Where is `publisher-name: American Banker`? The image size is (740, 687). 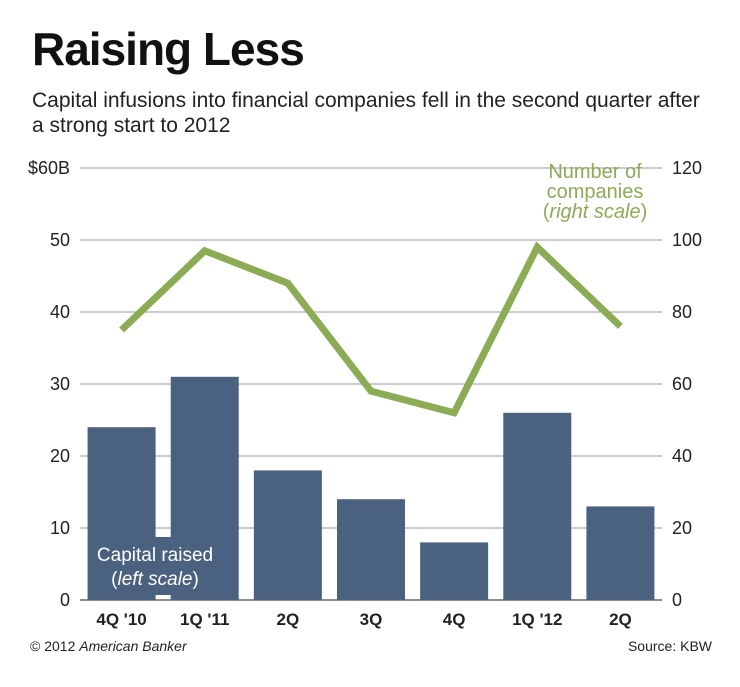
publisher-name: American Banker is located at coordinates (133, 646).